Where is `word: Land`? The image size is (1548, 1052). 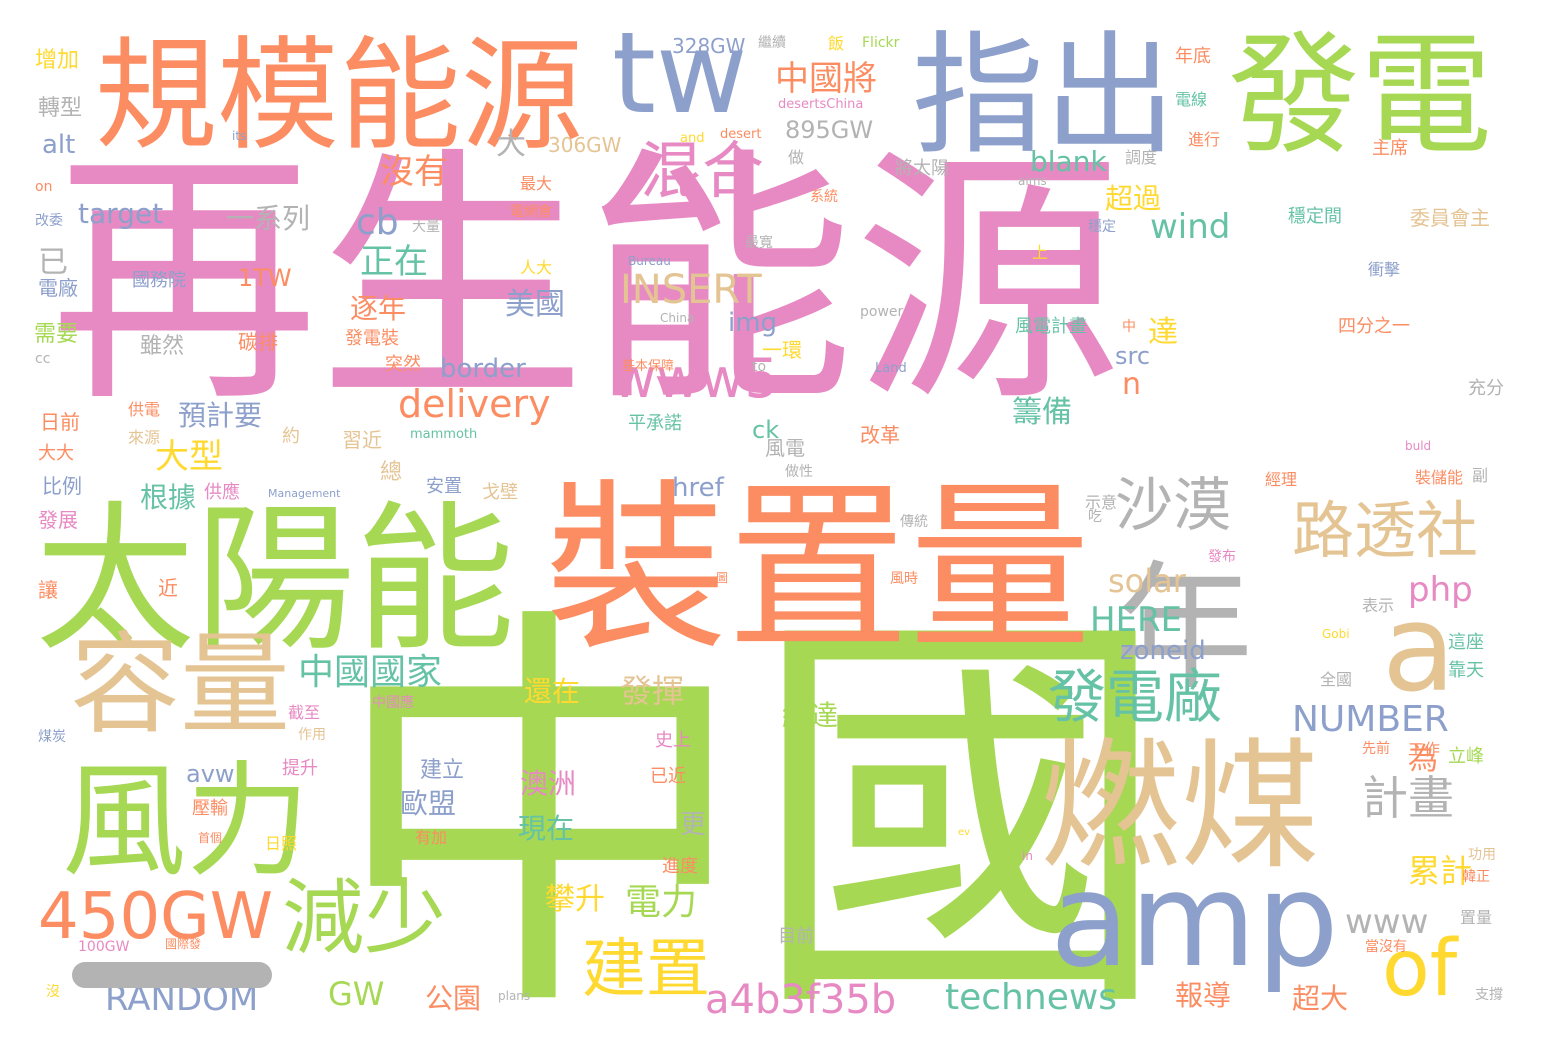
word: Land is located at coordinates (891, 368).